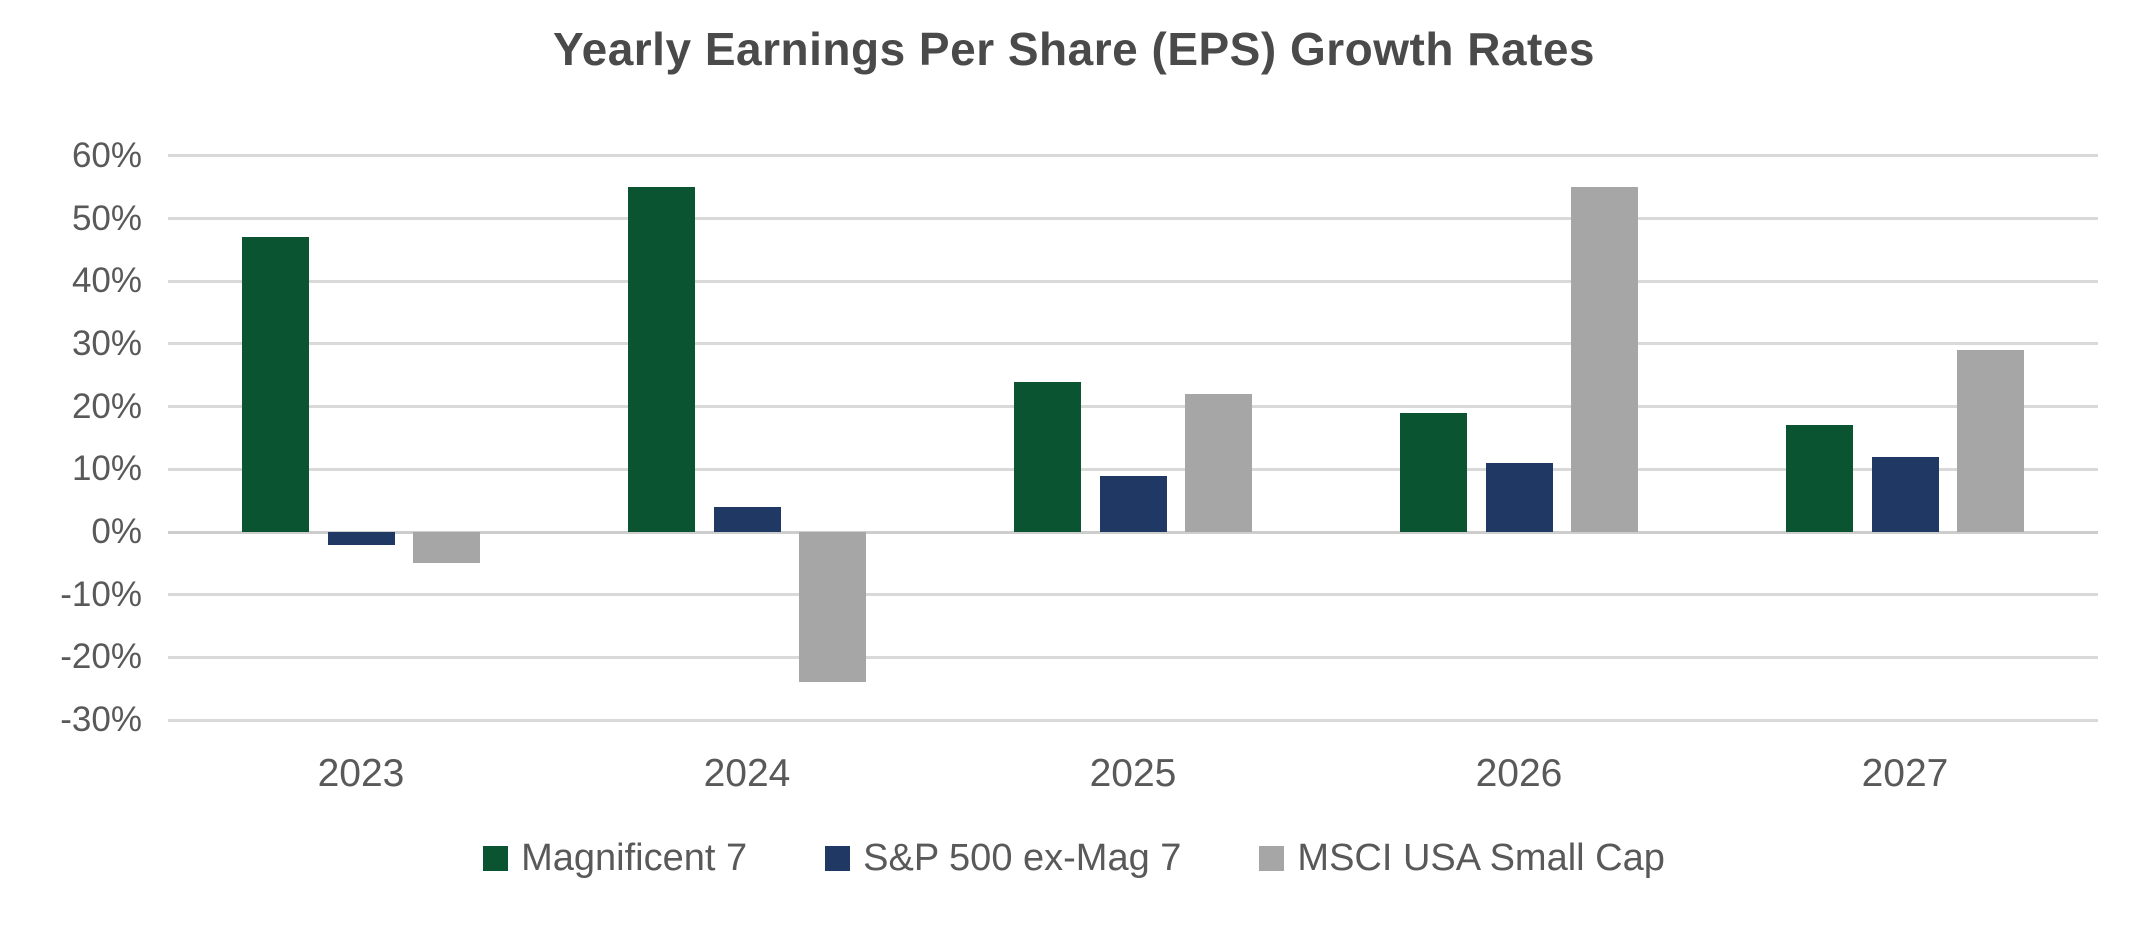 This screenshot has width=2148, height=927. What do you see at coordinates (1433, 472) in the screenshot?
I see `bar-magnificent-7-2026` at bounding box center [1433, 472].